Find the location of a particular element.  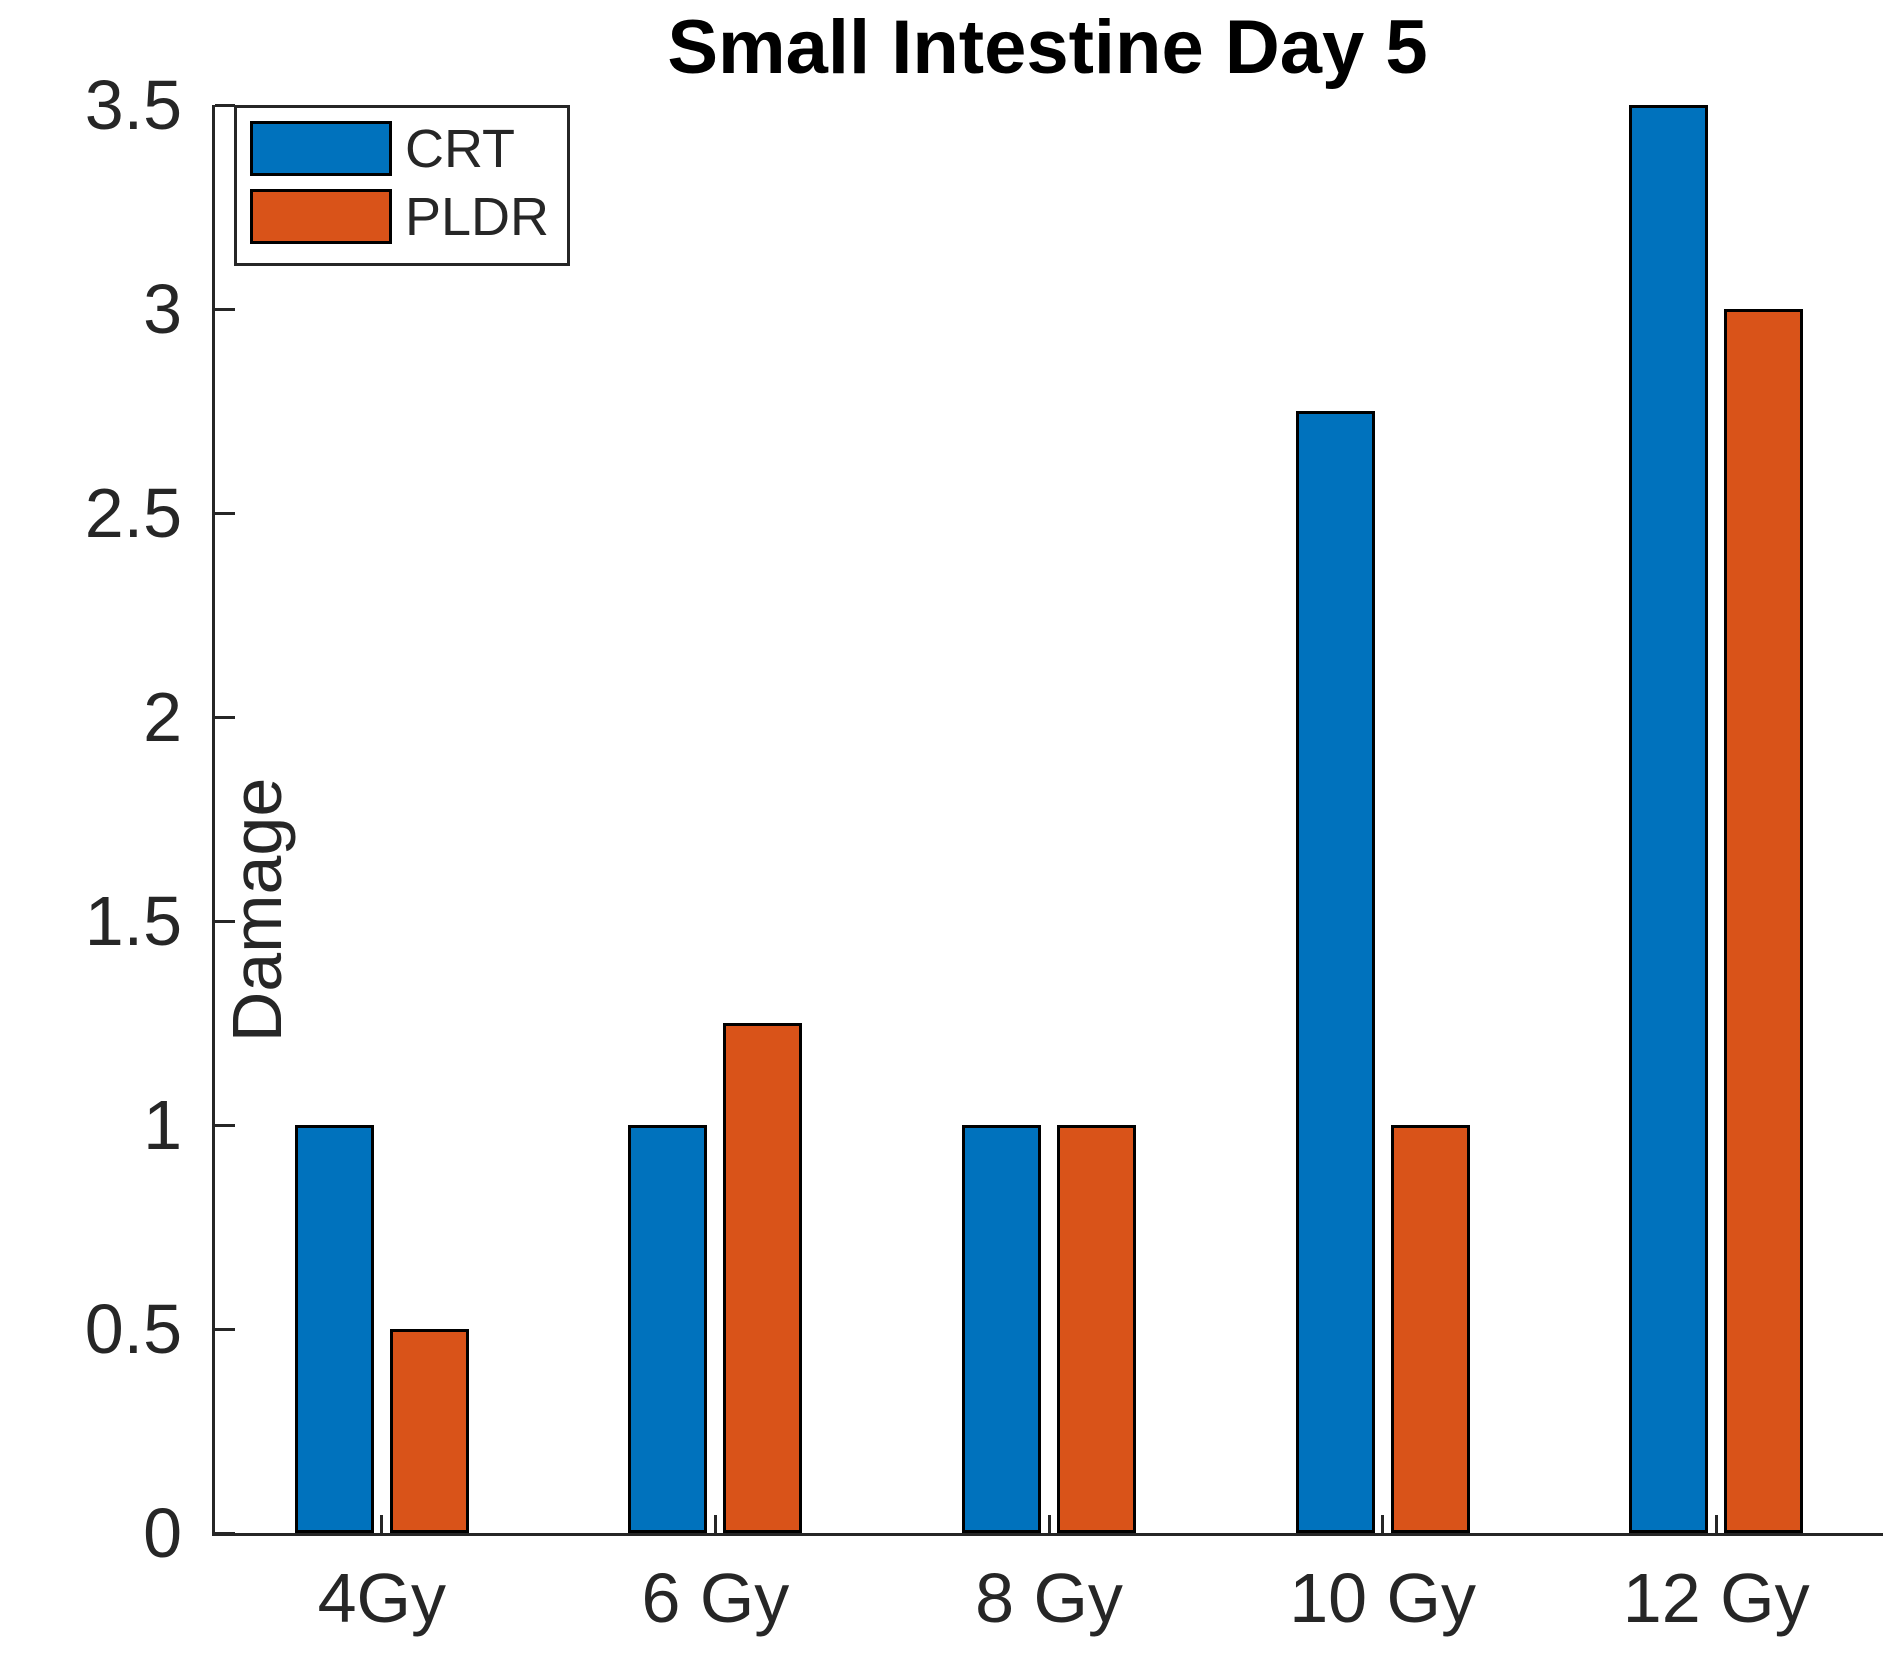

y-tick-label: 0 is located at coordinates (162, 1533).